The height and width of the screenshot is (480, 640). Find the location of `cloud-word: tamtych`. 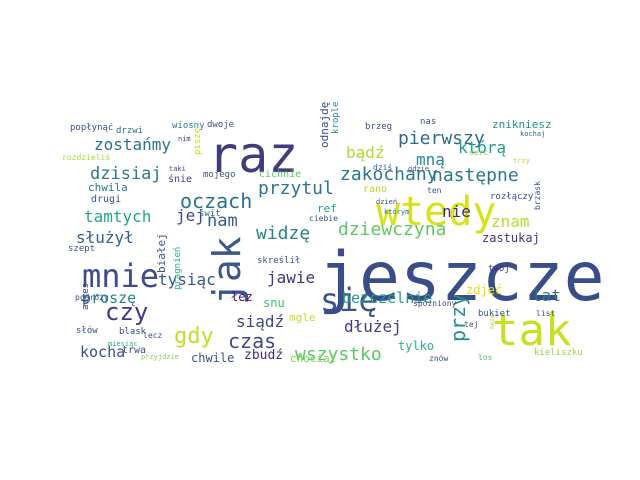

cloud-word: tamtych is located at coordinates (117, 216).